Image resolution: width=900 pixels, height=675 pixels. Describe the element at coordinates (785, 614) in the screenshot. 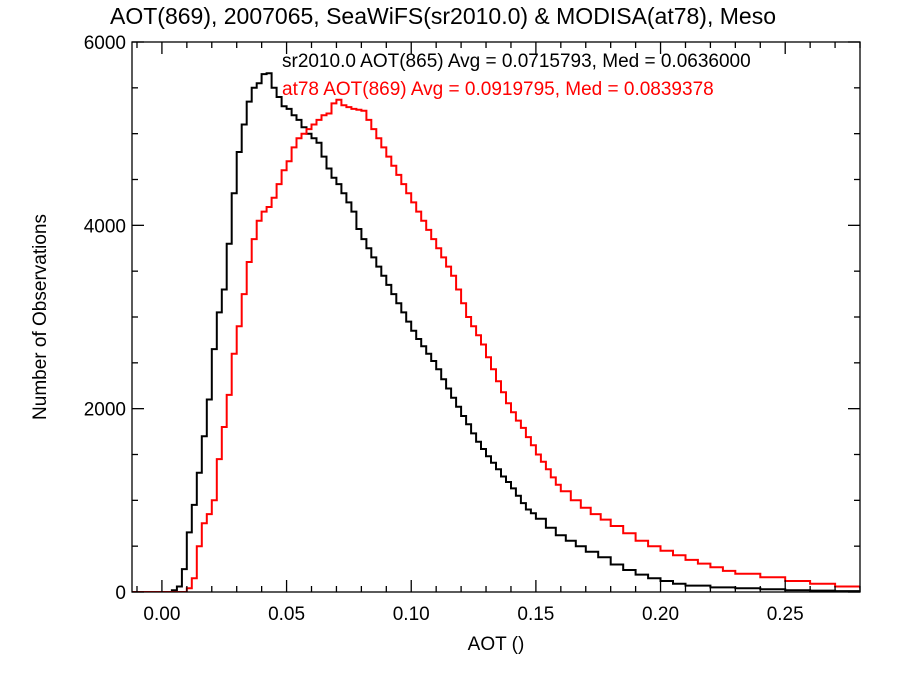

I see `x-tick-label: 0.25` at that location.